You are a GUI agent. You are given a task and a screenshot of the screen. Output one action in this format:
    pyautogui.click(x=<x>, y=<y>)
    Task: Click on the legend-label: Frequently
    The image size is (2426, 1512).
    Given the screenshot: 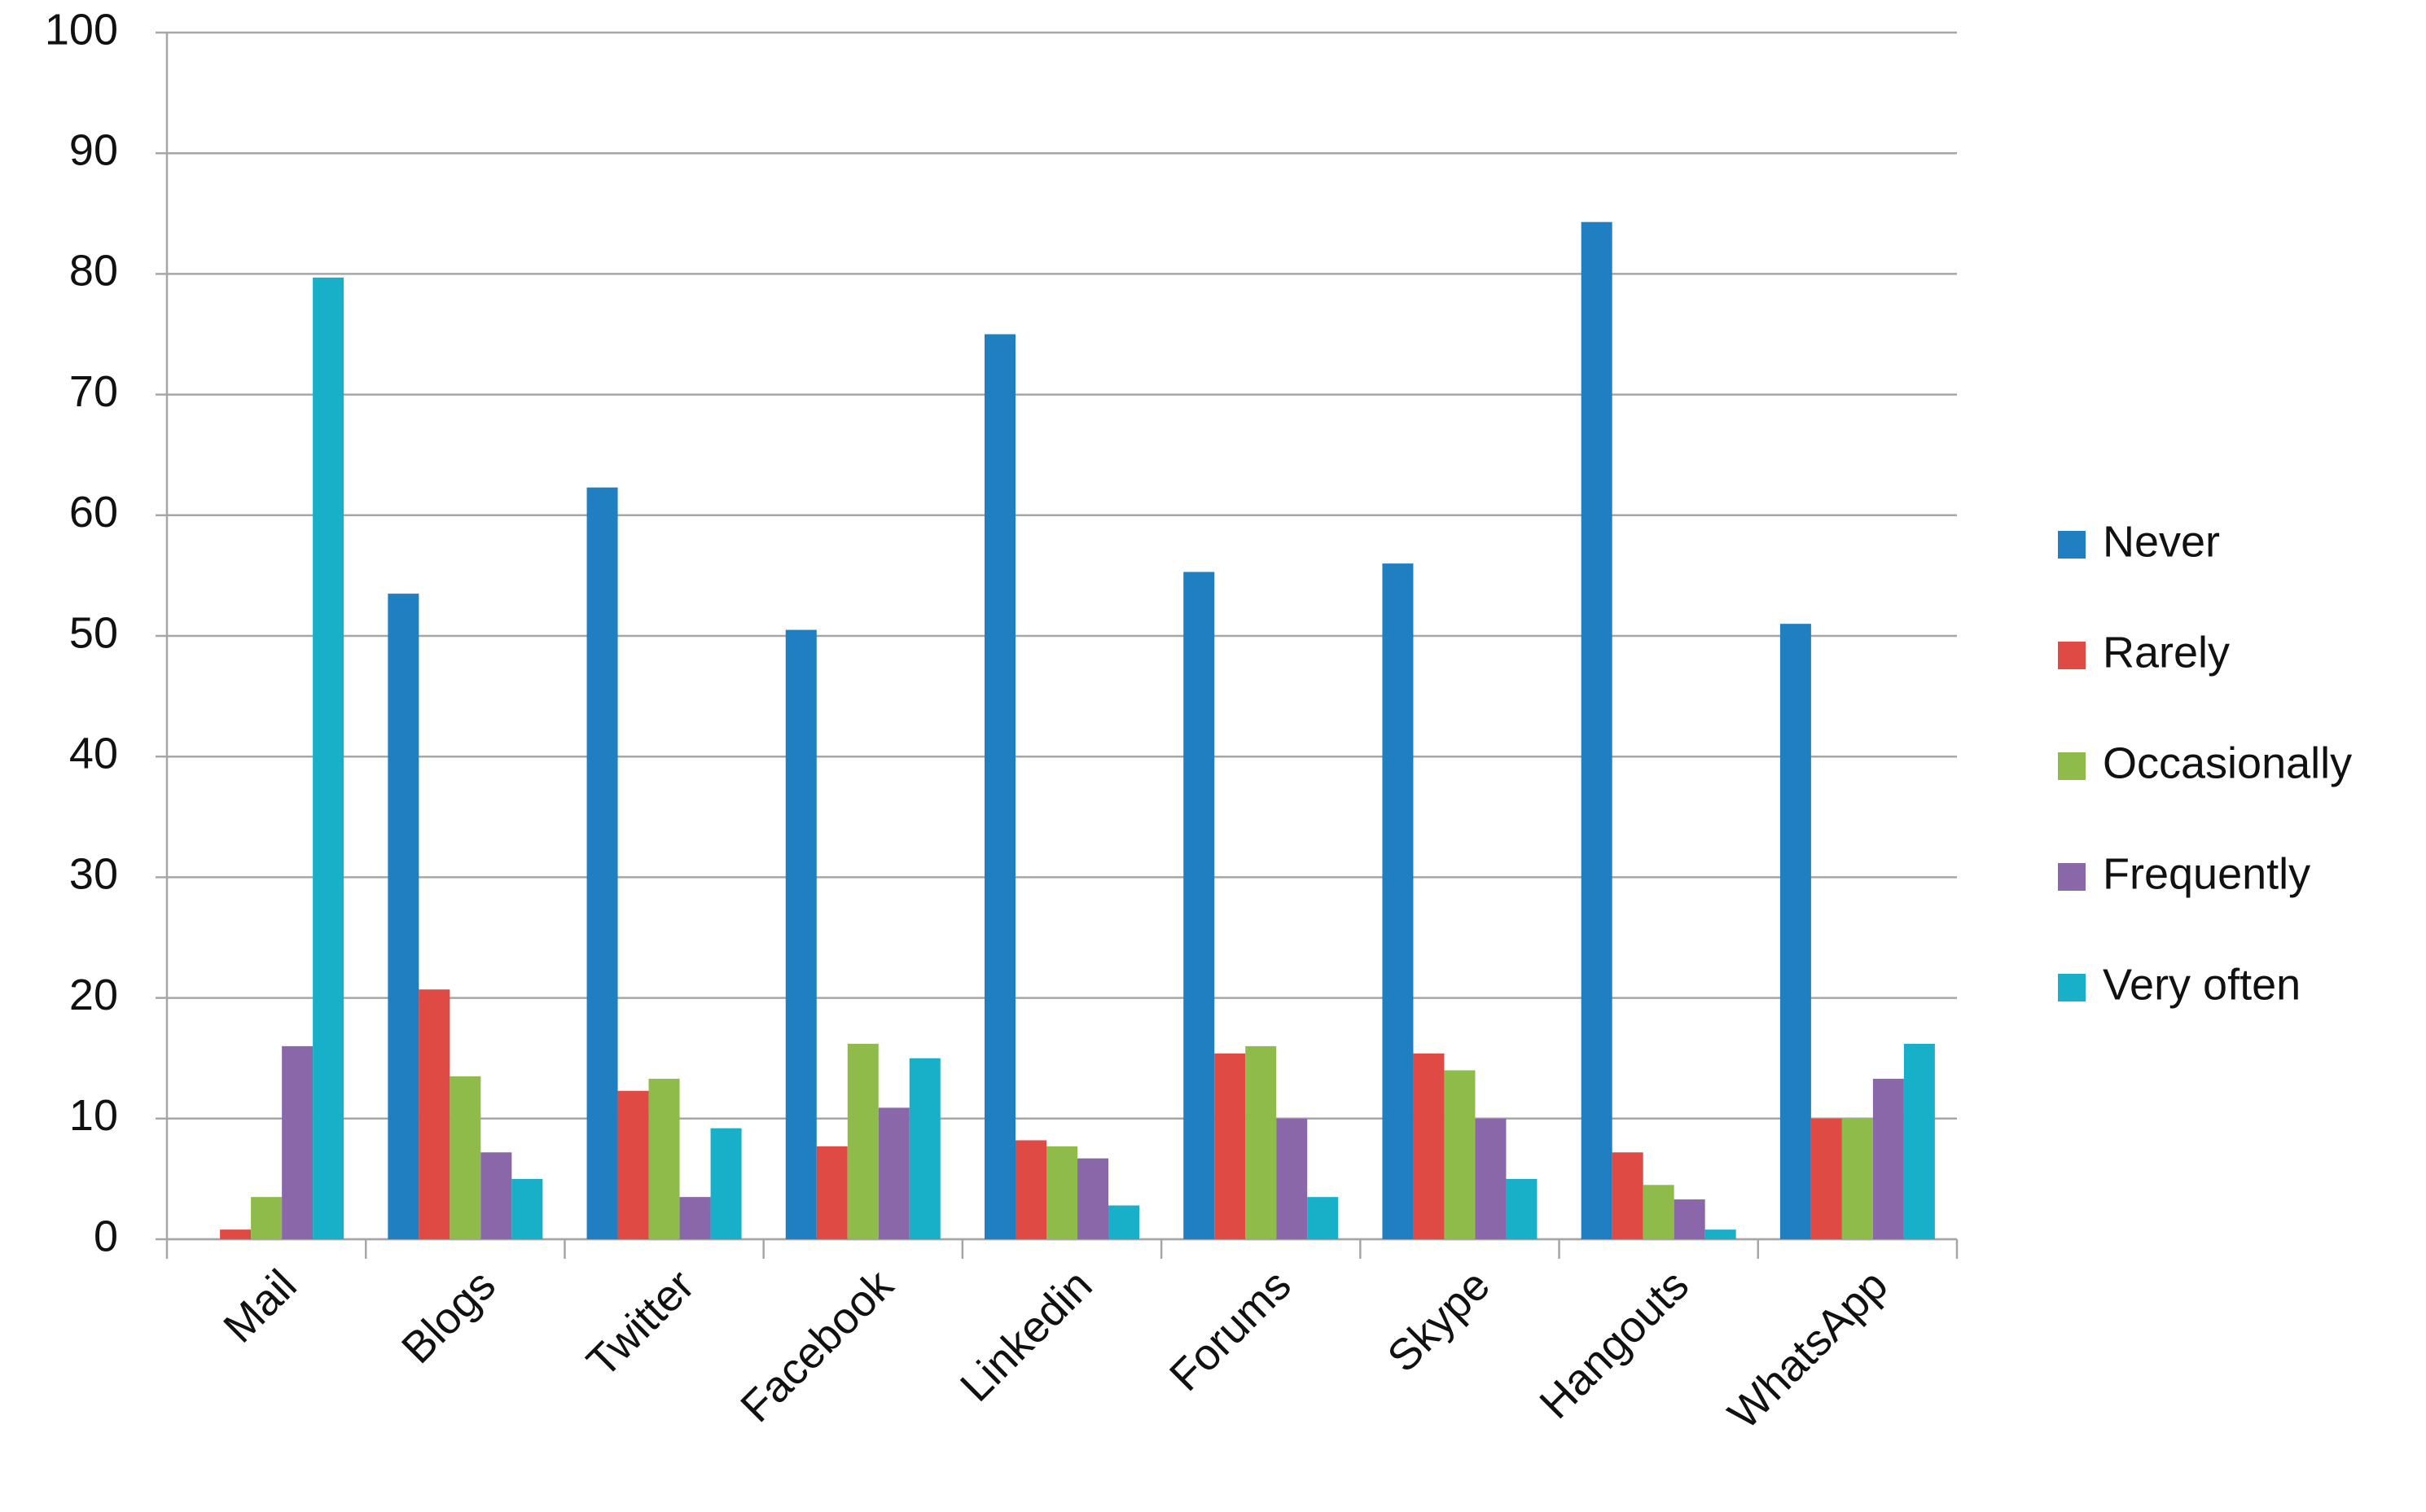 What is the action you would take?
    pyautogui.click(x=2207, y=873)
    